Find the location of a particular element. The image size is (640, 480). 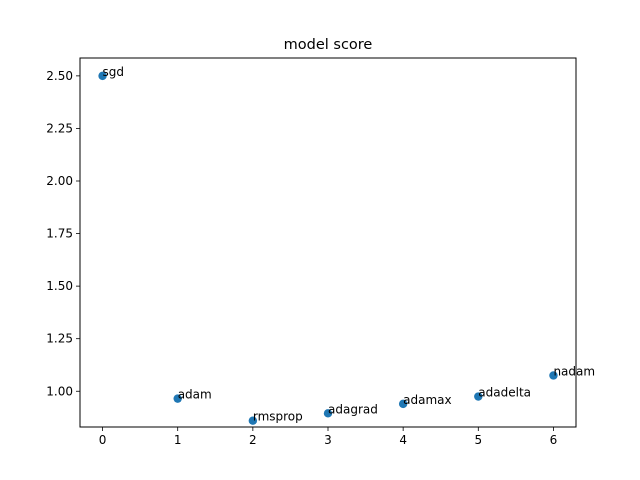

data-point-adadelta is located at coordinates (478, 396).